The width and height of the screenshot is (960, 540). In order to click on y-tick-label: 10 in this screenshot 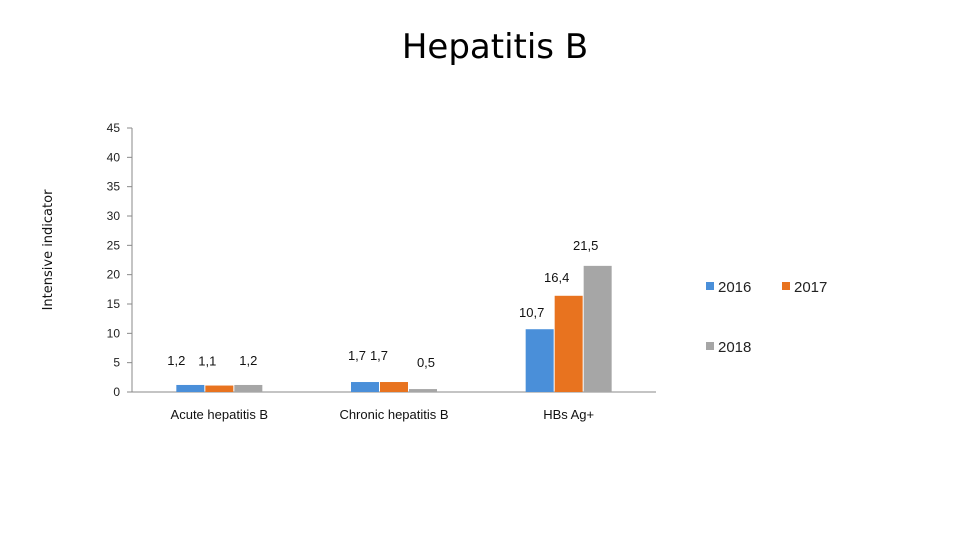, I will do `click(114, 333)`.